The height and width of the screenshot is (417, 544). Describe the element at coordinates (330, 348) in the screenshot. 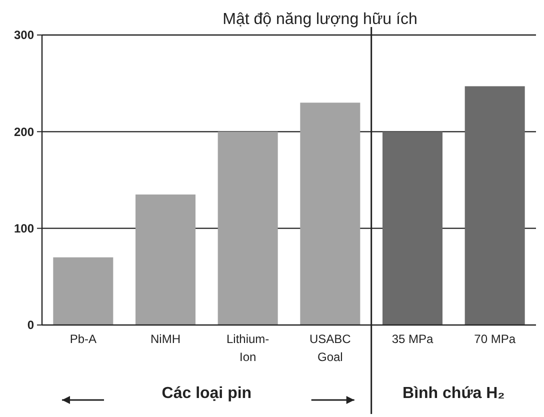

I see `x-tick-label: USABC Goal` at that location.